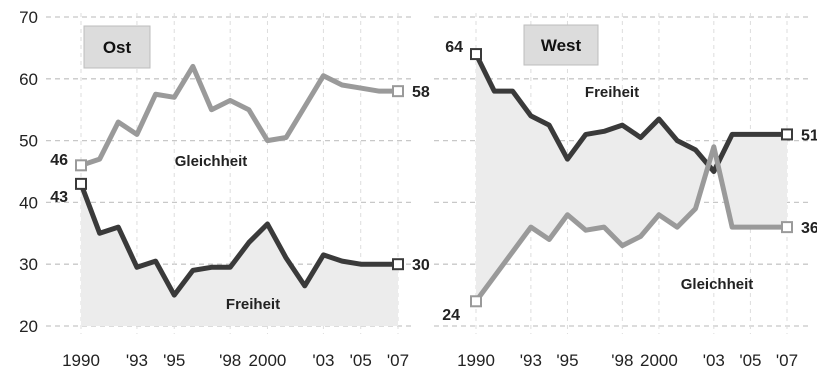  Describe the element at coordinates (28, 17) in the screenshot. I see `y-tick-label: 70` at that location.